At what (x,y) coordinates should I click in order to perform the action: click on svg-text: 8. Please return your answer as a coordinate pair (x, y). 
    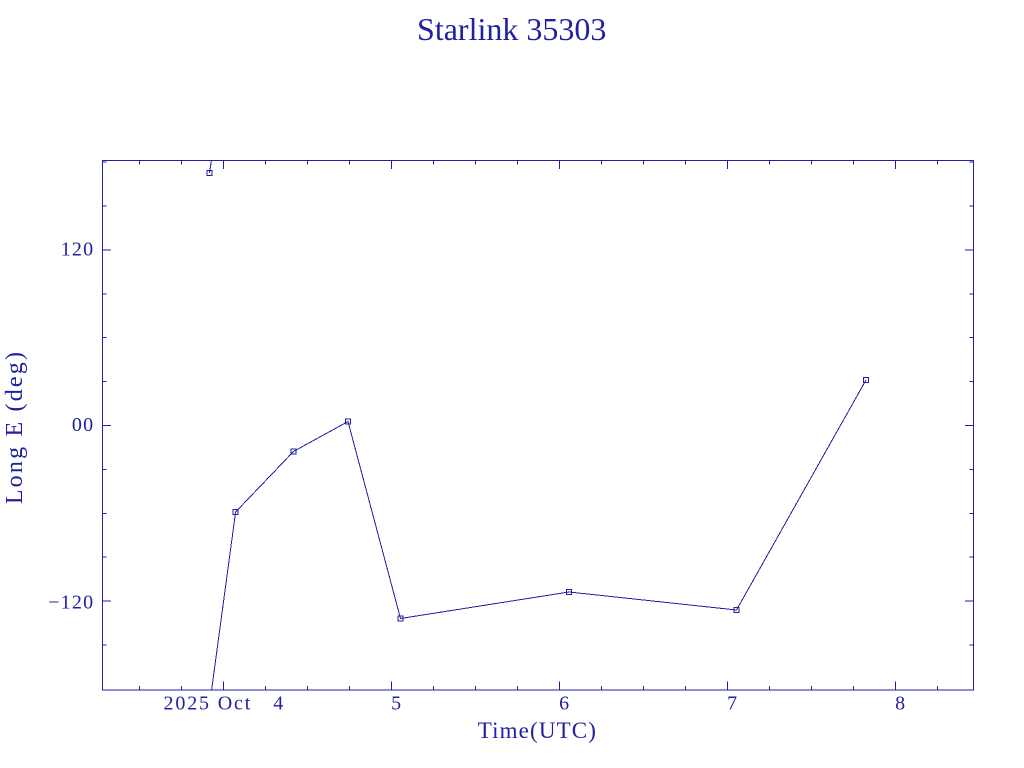
    Looking at the image, I should click on (900, 704).